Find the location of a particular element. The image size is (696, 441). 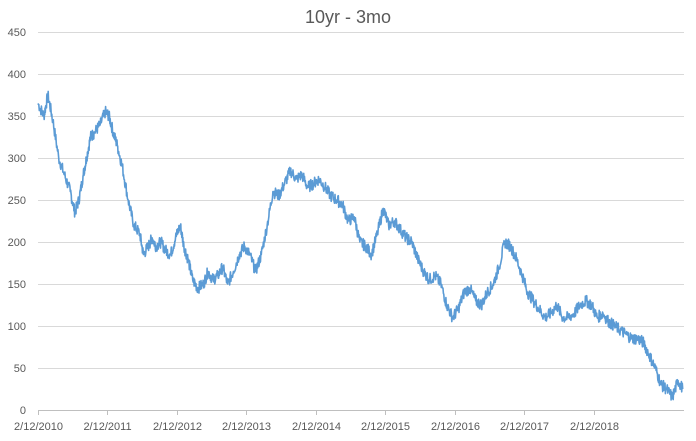

x-tick-label: 2/12/2013 is located at coordinates (246, 427).